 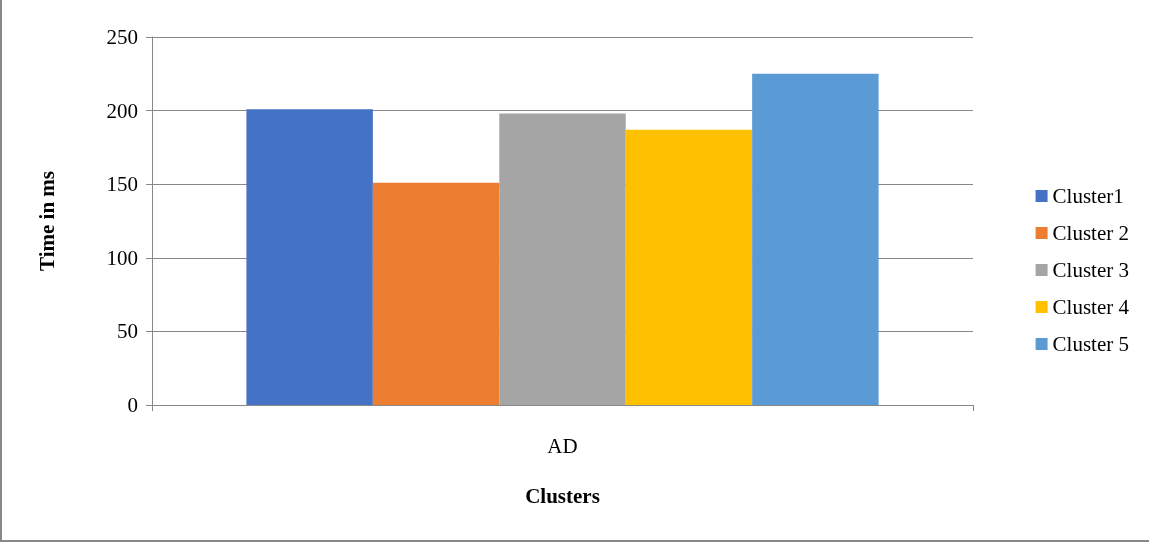 I want to click on x-axis-title: Clusters, so click(x=562, y=495).